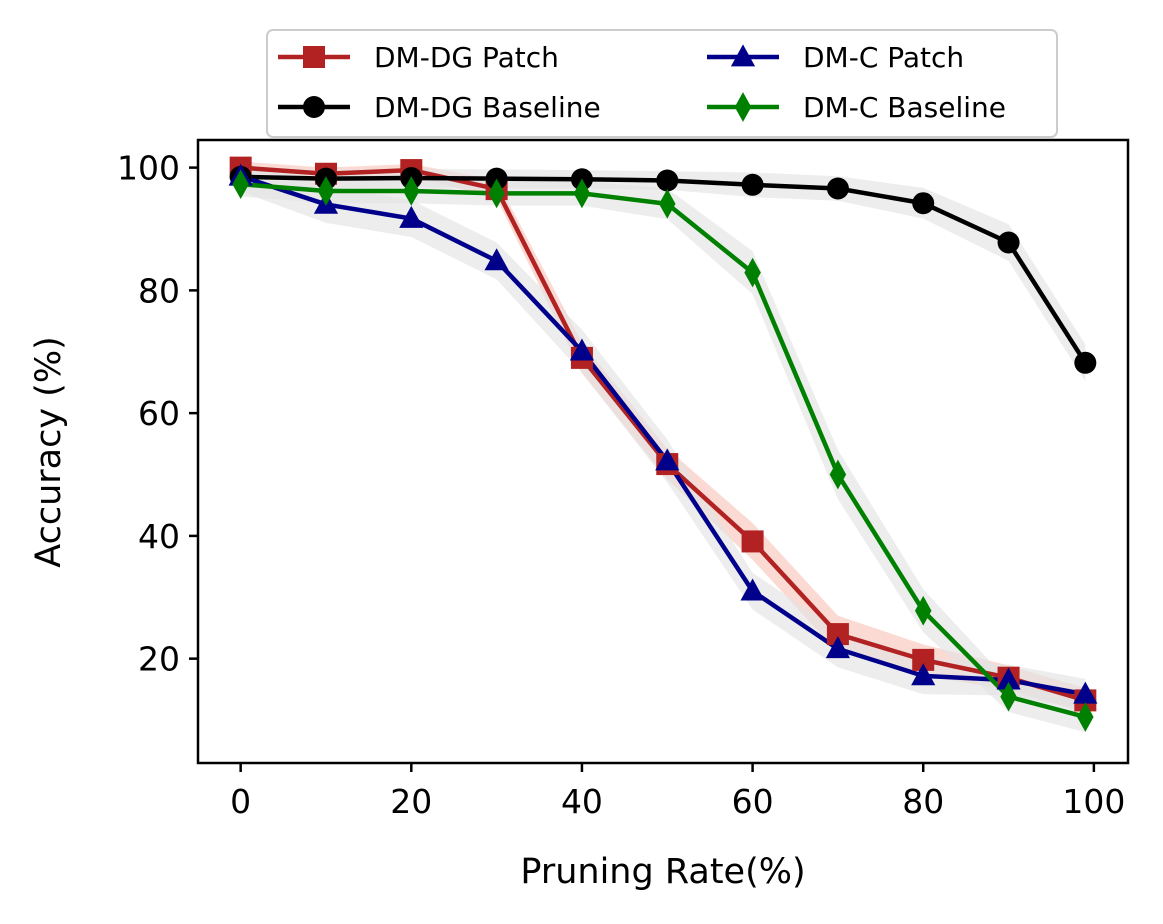 The height and width of the screenshot is (924, 1163). Describe the element at coordinates (148, 168) in the screenshot. I see `y-tick-label: 100` at that location.